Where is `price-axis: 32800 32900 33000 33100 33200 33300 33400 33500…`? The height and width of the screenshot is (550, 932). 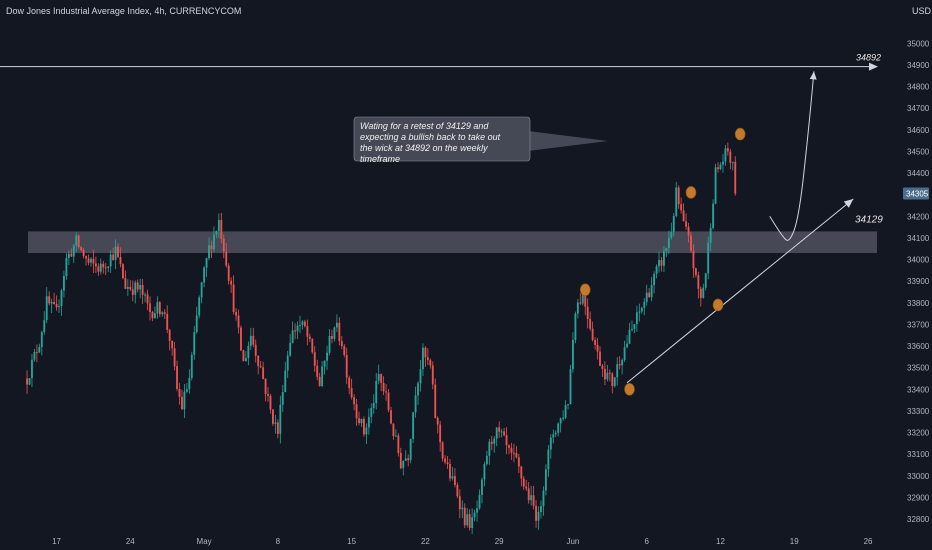 price-axis: 32800 32900 33000 33100 33200 33300 33400 33500… is located at coordinates (918, 281).